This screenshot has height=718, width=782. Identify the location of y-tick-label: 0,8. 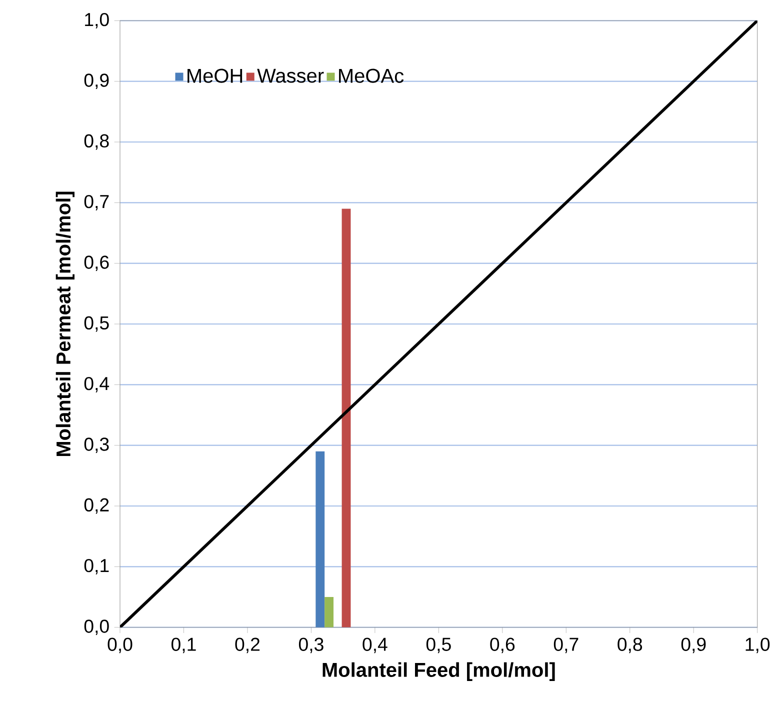
(96, 142).